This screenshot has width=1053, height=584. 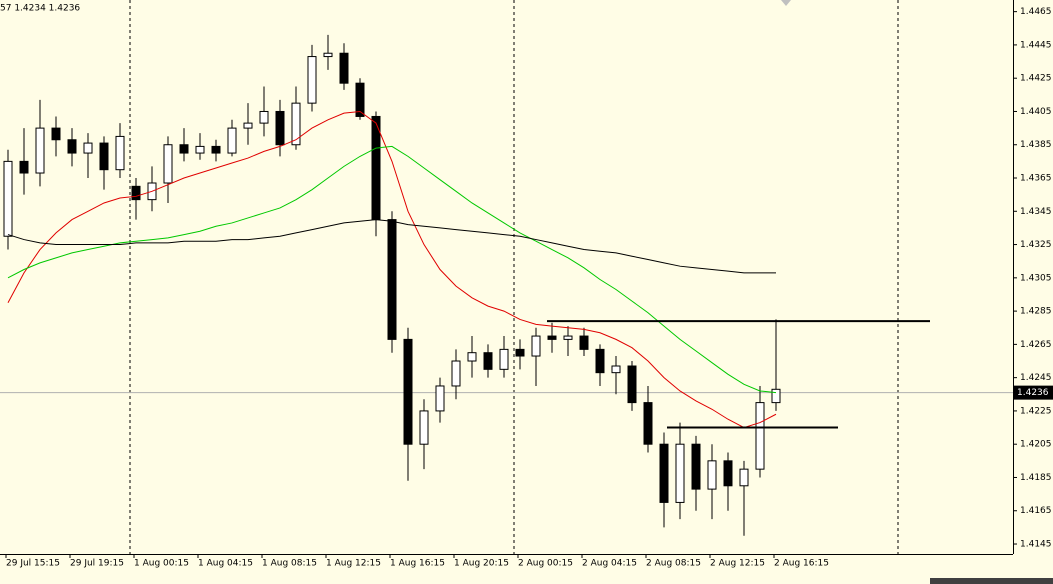 What do you see at coordinates (289, 564) in the screenshot?
I see `x-tick-label: 1 Aug 08:15` at bounding box center [289, 564].